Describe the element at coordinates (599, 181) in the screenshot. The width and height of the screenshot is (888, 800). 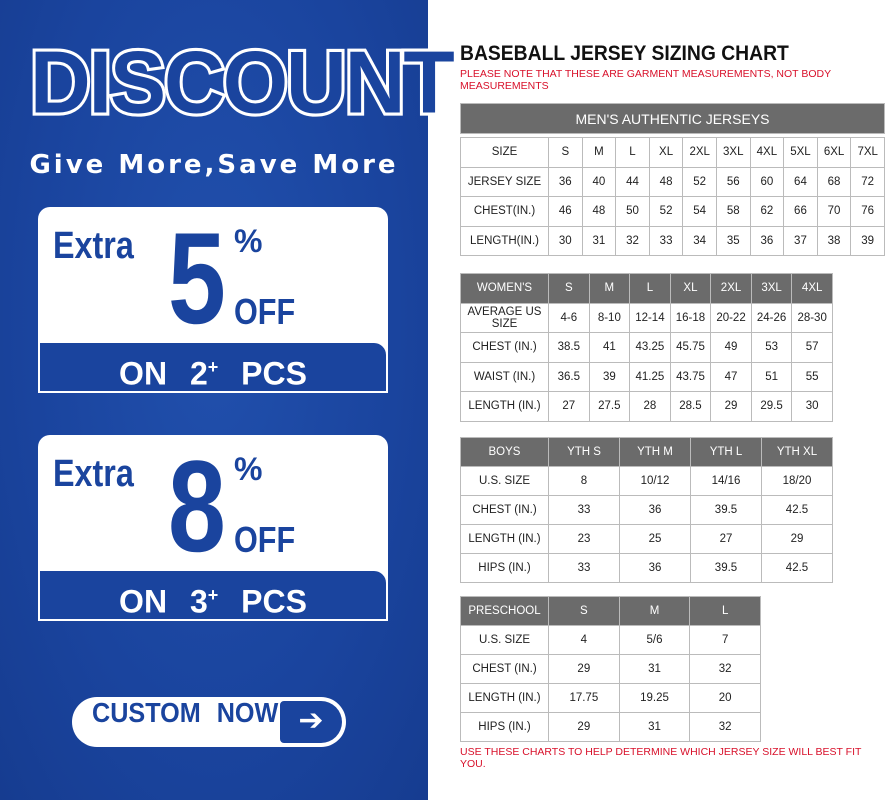
I see `table-cell: 40` at that location.